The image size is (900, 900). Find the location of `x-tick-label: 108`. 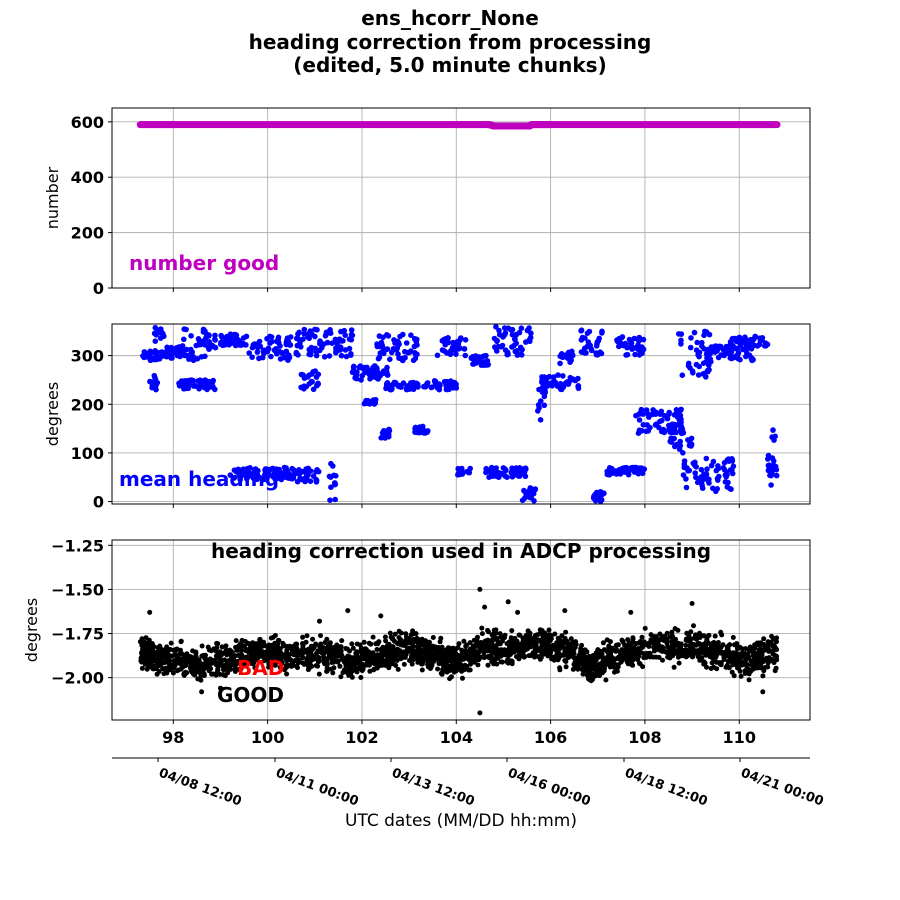

x-tick-label: 108 is located at coordinates (644, 737).